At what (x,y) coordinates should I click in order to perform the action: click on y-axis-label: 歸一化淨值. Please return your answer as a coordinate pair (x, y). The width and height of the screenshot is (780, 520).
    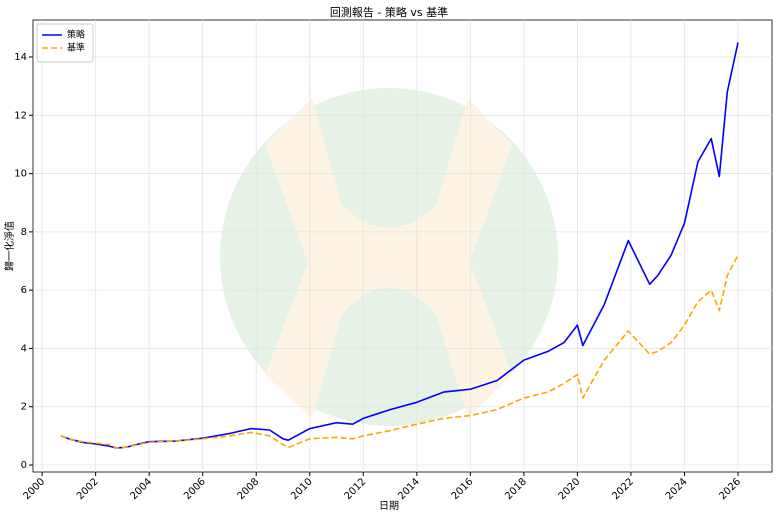
    Looking at the image, I should click on (9, 246).